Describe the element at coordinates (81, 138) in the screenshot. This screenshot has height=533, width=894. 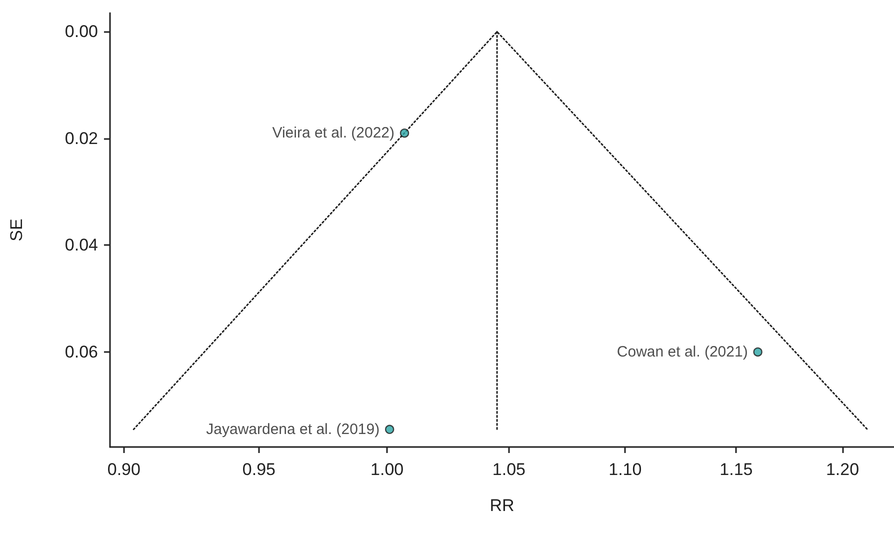
I see `y-tick-label: 0.02` at that location.